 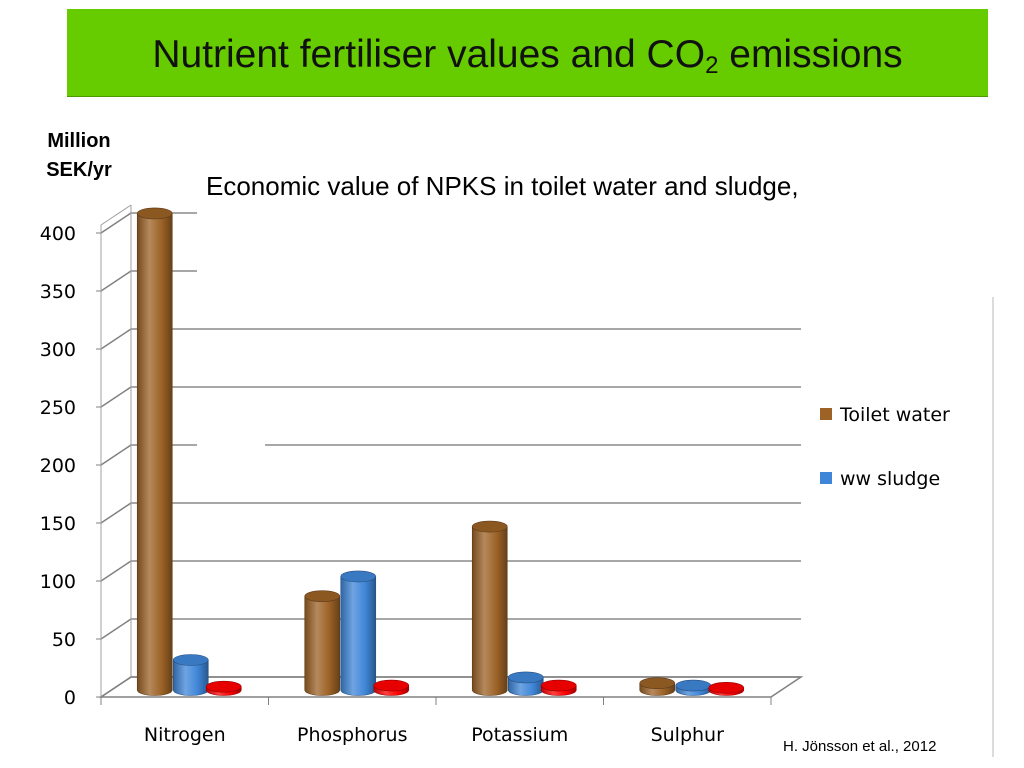 I want to click on y-tick-label: 400, so click(x=58, y=234).